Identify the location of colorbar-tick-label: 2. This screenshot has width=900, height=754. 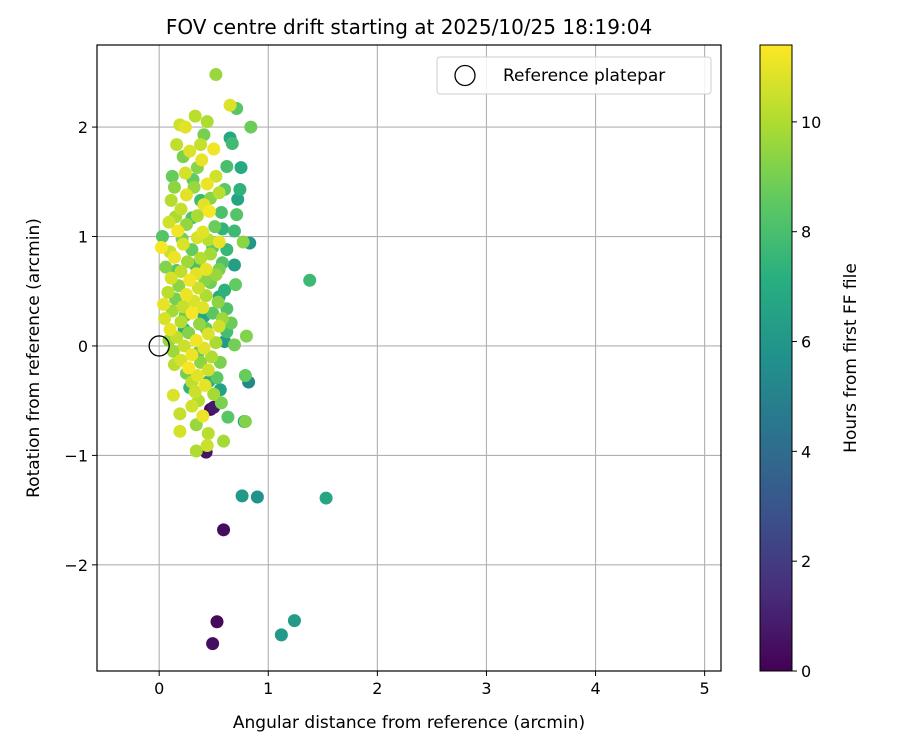
(806, 561).